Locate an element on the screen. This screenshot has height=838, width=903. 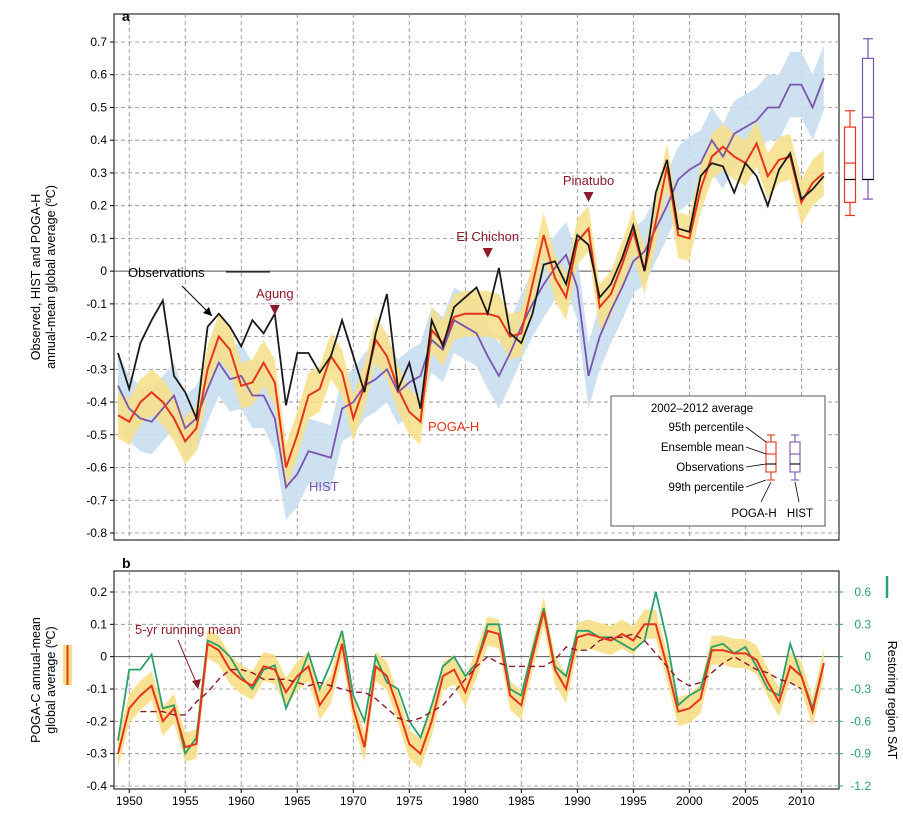
y-tick-label-right-b: -0.9 is located at coordinates (860, 754).